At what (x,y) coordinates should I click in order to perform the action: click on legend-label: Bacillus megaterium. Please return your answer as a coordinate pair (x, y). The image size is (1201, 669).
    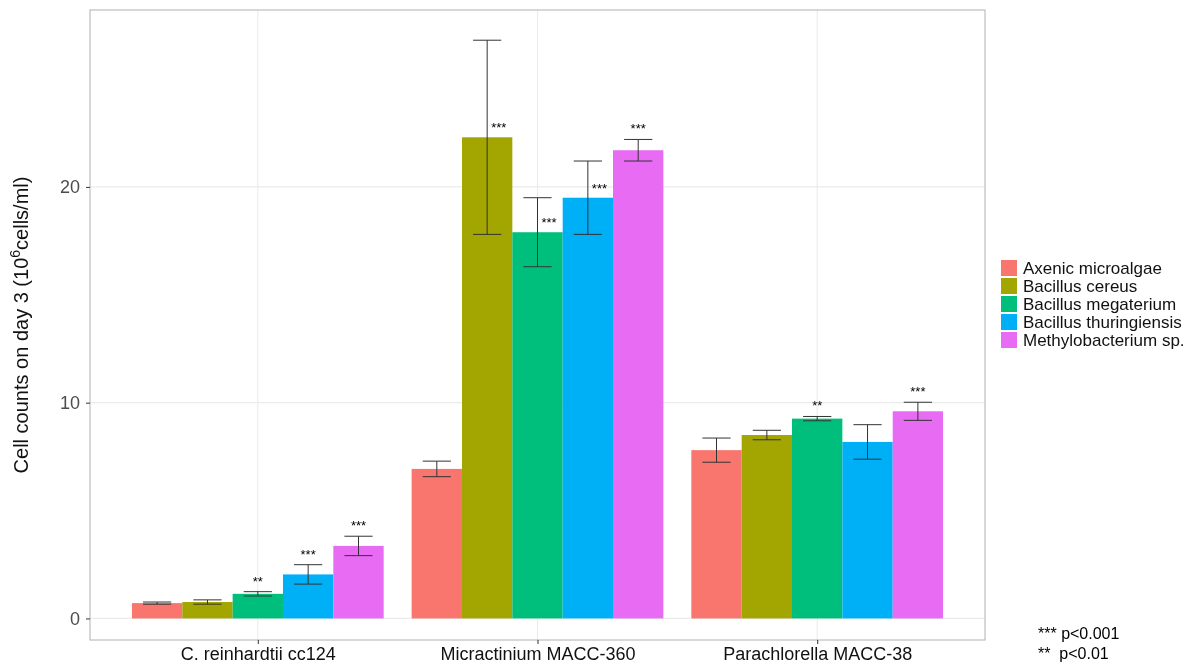
    Looking at the image, I should click on (1100, 304).